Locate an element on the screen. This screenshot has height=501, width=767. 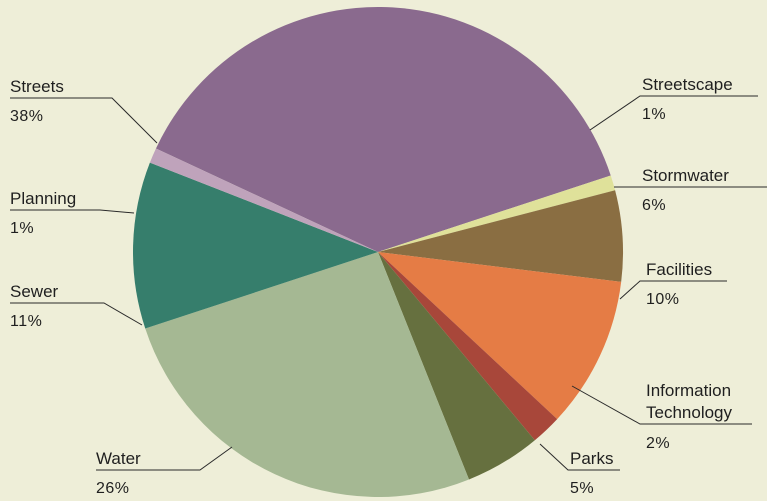
pie-slice-parks is located at coordinates (456, 366).